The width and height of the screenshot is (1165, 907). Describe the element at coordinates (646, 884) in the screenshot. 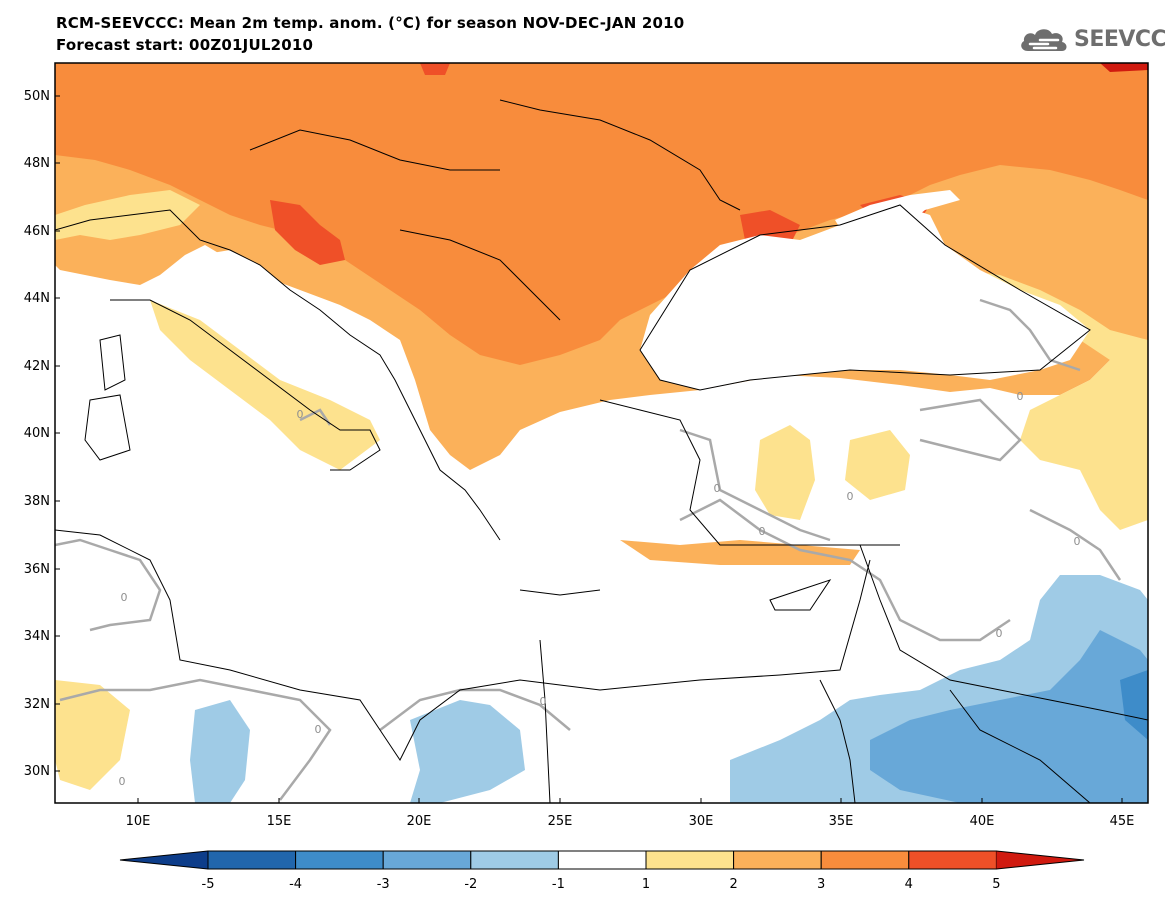

I see `colorbar-label: 1` at that location.